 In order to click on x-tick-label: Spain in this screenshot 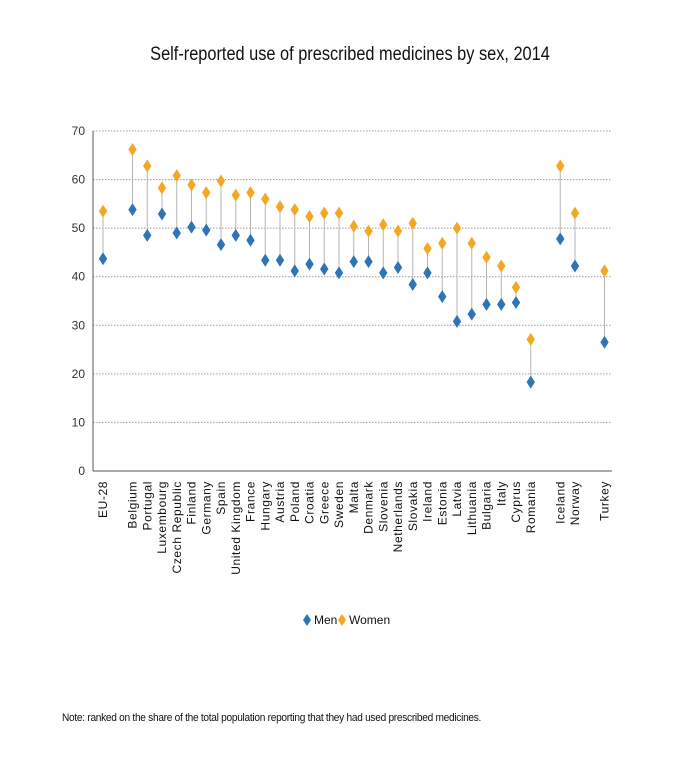, I will do `click(221, 498)`.